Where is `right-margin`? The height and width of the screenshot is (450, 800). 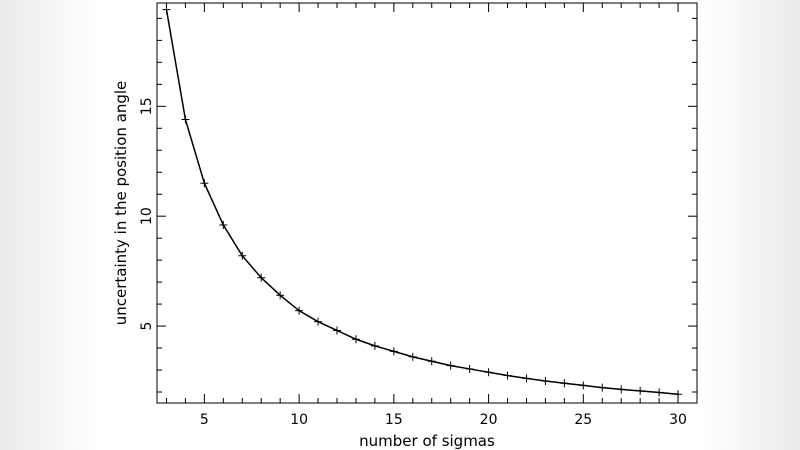
right-margin is located at coordinates (750, 225).